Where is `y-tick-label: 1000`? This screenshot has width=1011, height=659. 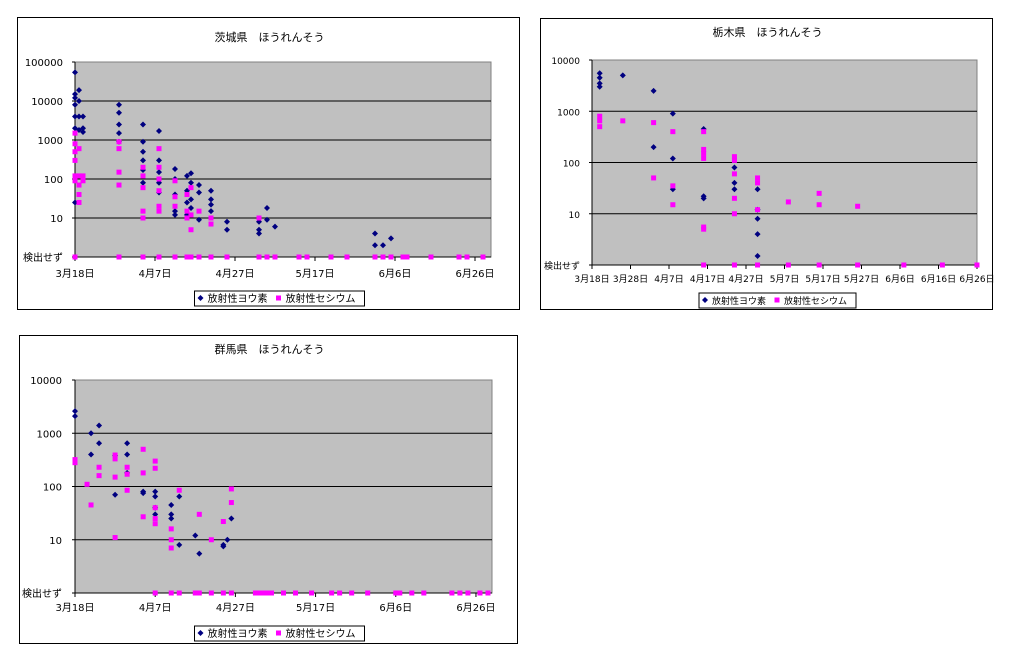 y-tick-label: 1000 is located at coordinates (568, 113).